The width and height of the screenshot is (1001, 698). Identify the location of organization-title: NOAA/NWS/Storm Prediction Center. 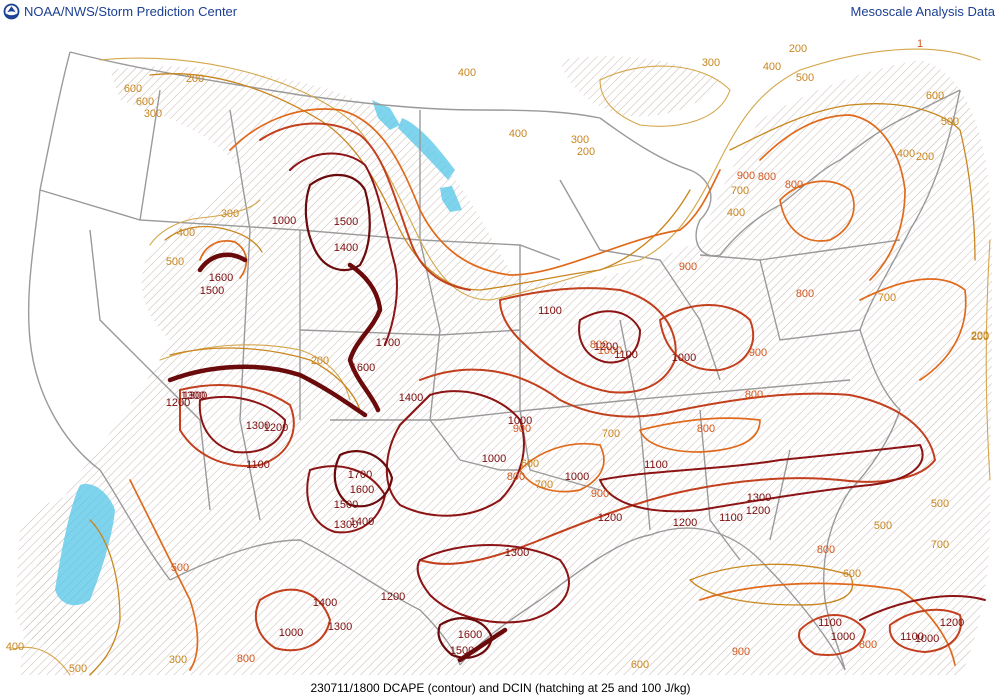
(131, 11).